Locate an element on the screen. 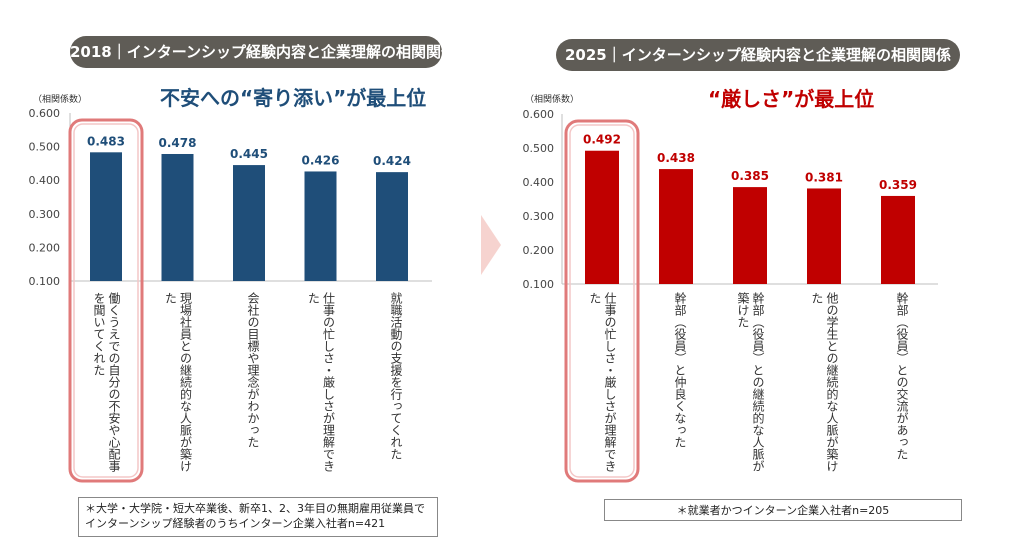 The width and height of the screenshot is (1024, 554). value-label: 0.385 is located at coordinates (750, 176).